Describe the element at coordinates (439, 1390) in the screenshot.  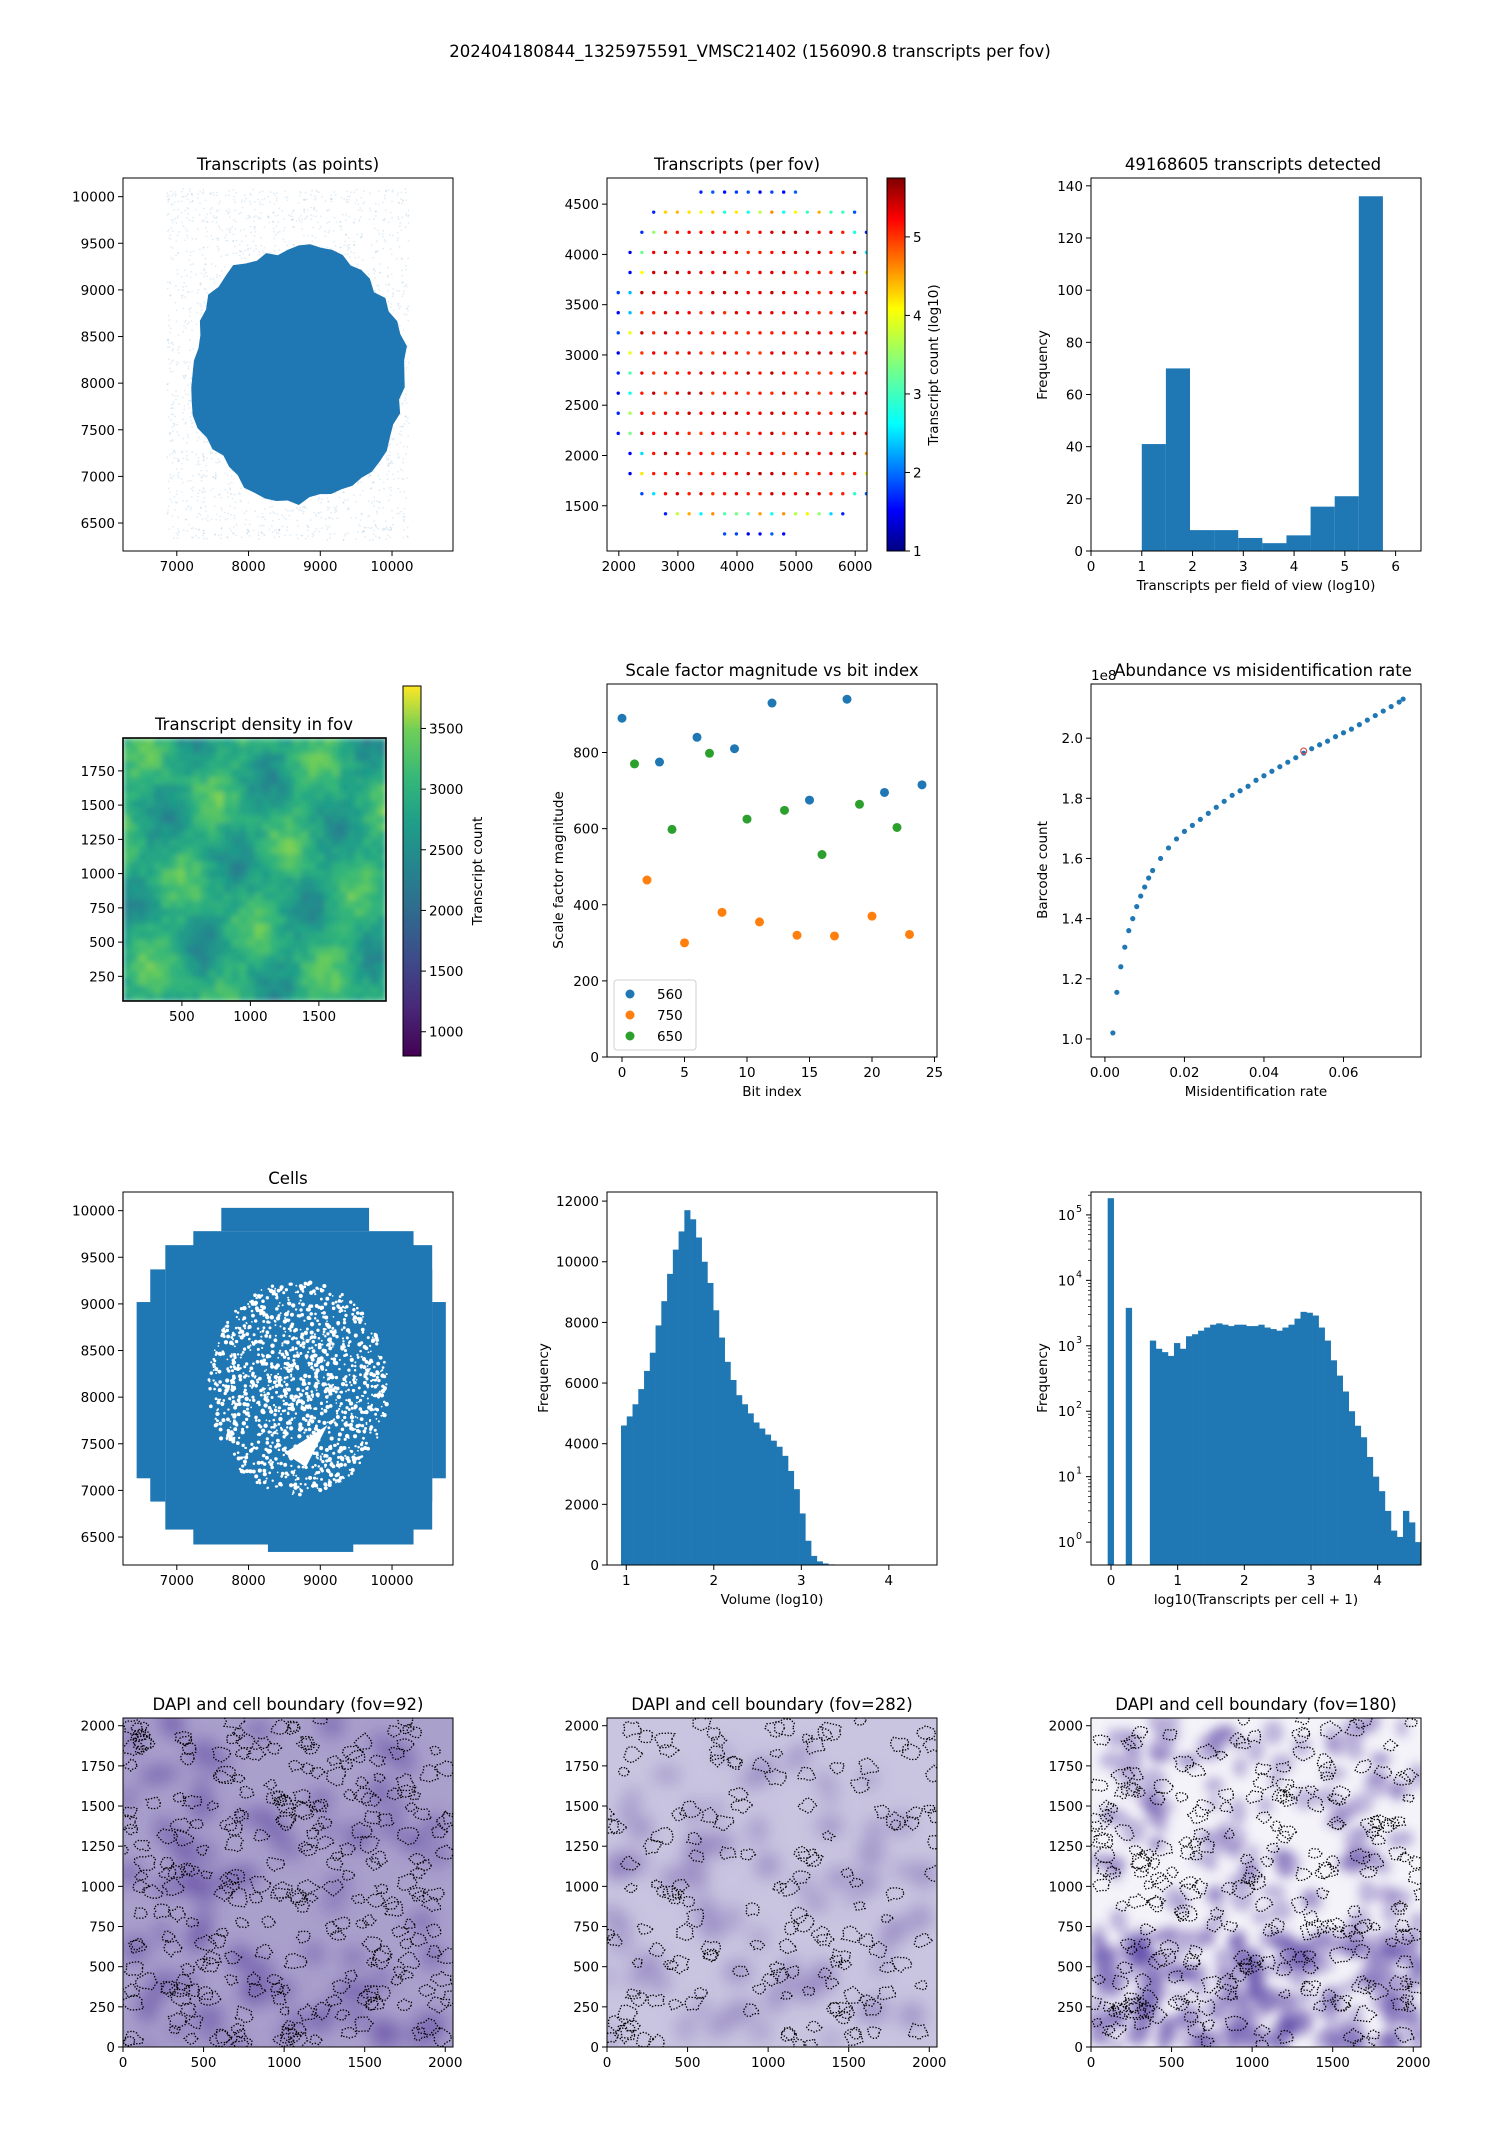
I see `cell-block` at that location.